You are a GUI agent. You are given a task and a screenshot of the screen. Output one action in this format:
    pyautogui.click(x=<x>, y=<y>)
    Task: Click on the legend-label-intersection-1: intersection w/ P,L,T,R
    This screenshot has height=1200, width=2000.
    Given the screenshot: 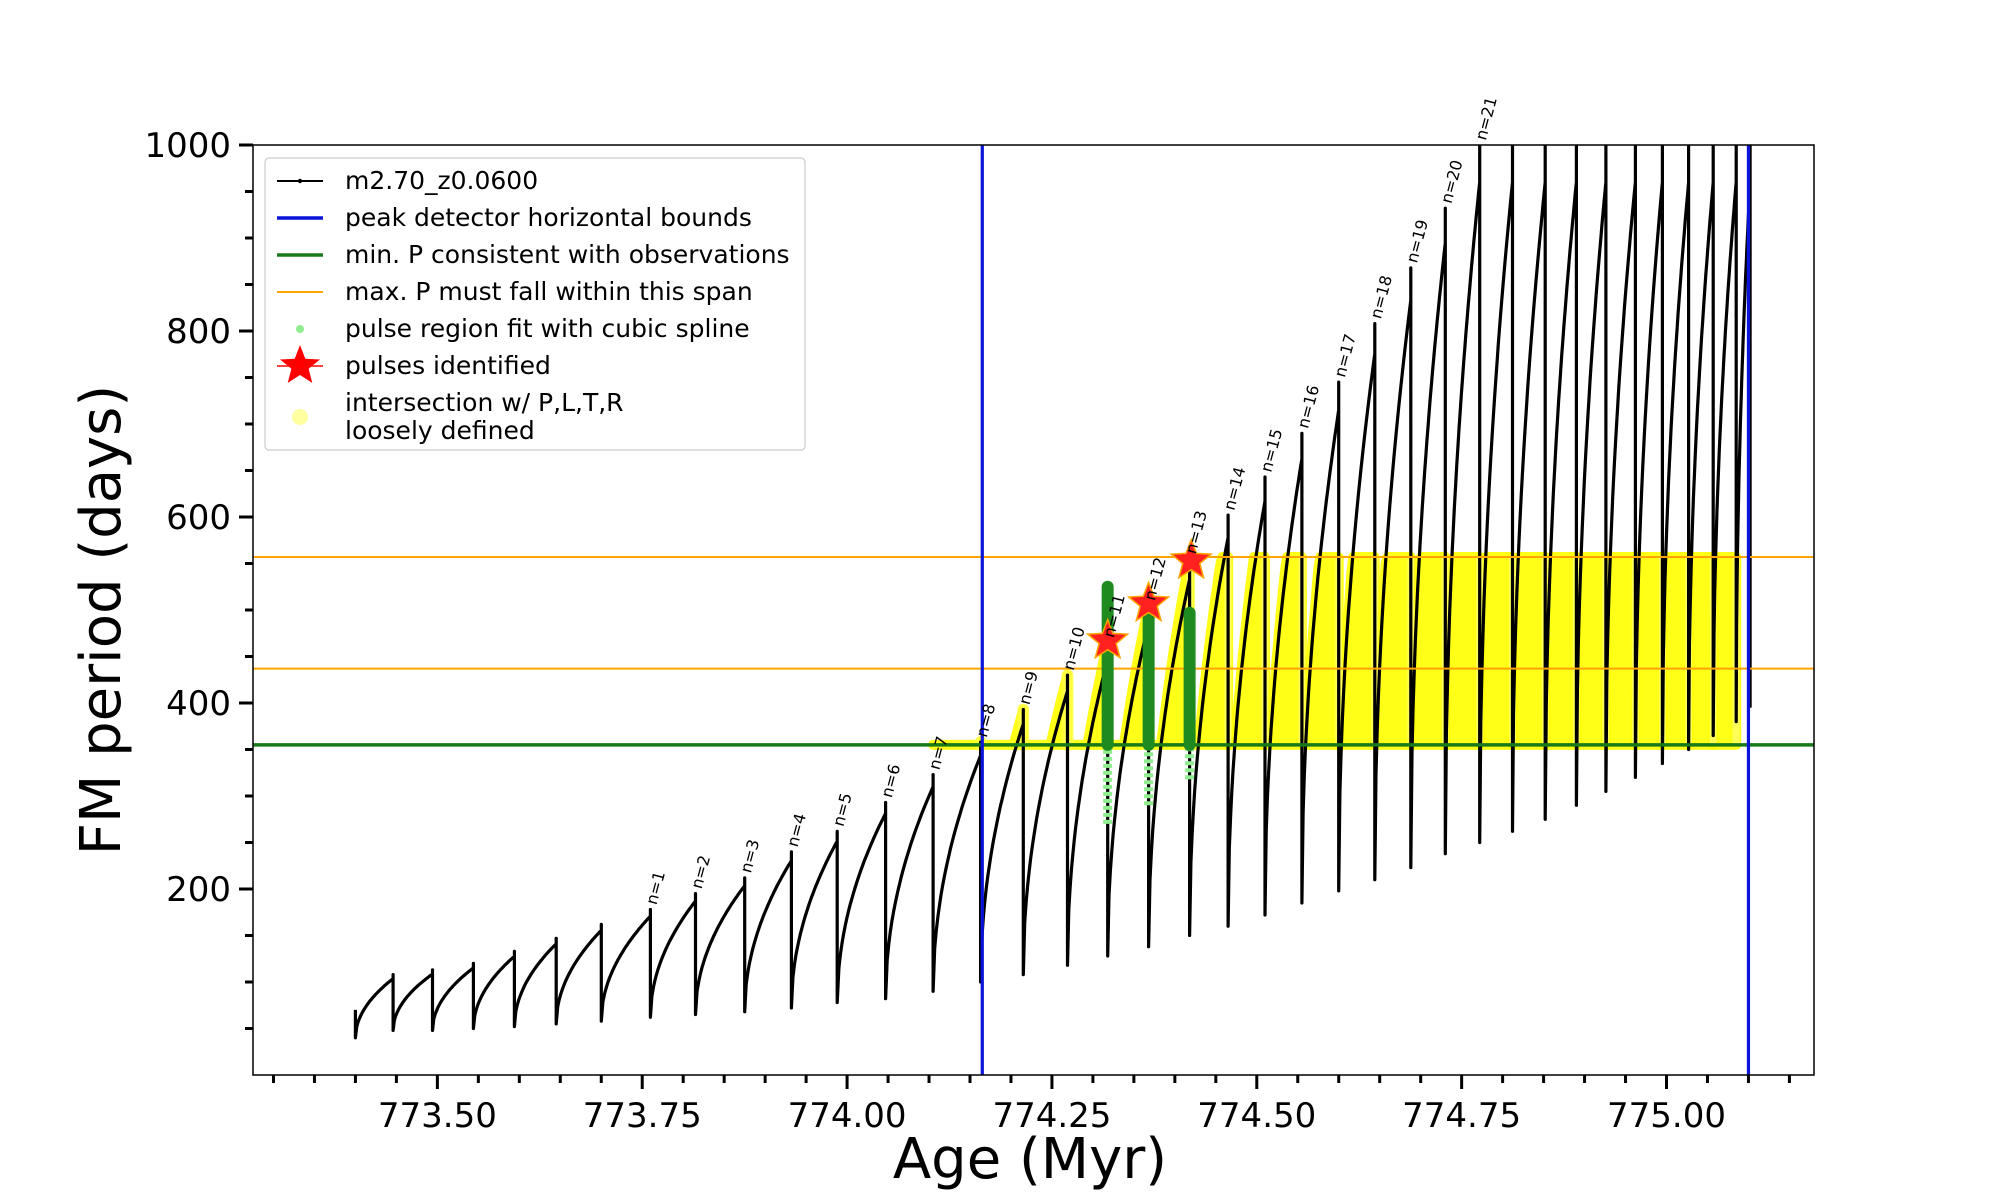 What is the action you would take?
    pyautogui.click(x=484, y=402)
    